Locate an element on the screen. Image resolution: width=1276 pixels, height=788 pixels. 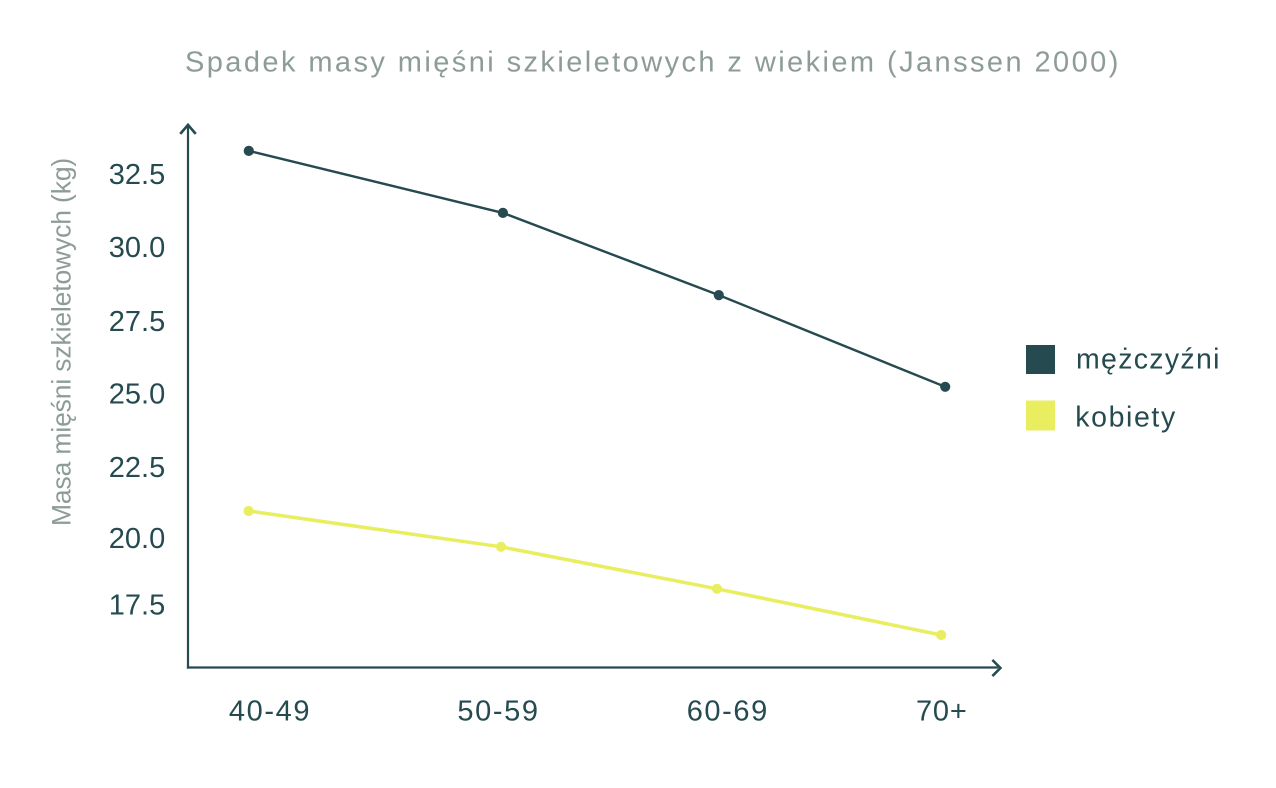
svg-text: 20.0 is located at coordinates (137, 539).